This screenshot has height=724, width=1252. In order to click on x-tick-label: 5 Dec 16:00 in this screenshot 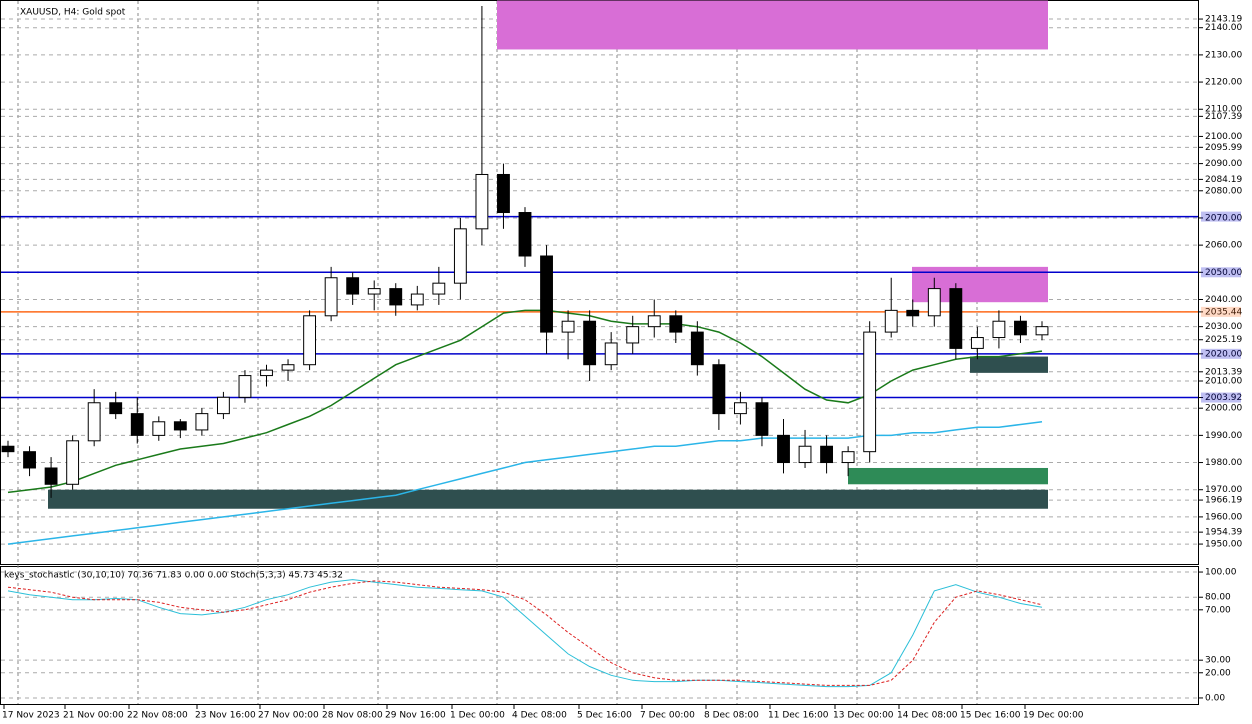, I will do `click(604, 716)`.